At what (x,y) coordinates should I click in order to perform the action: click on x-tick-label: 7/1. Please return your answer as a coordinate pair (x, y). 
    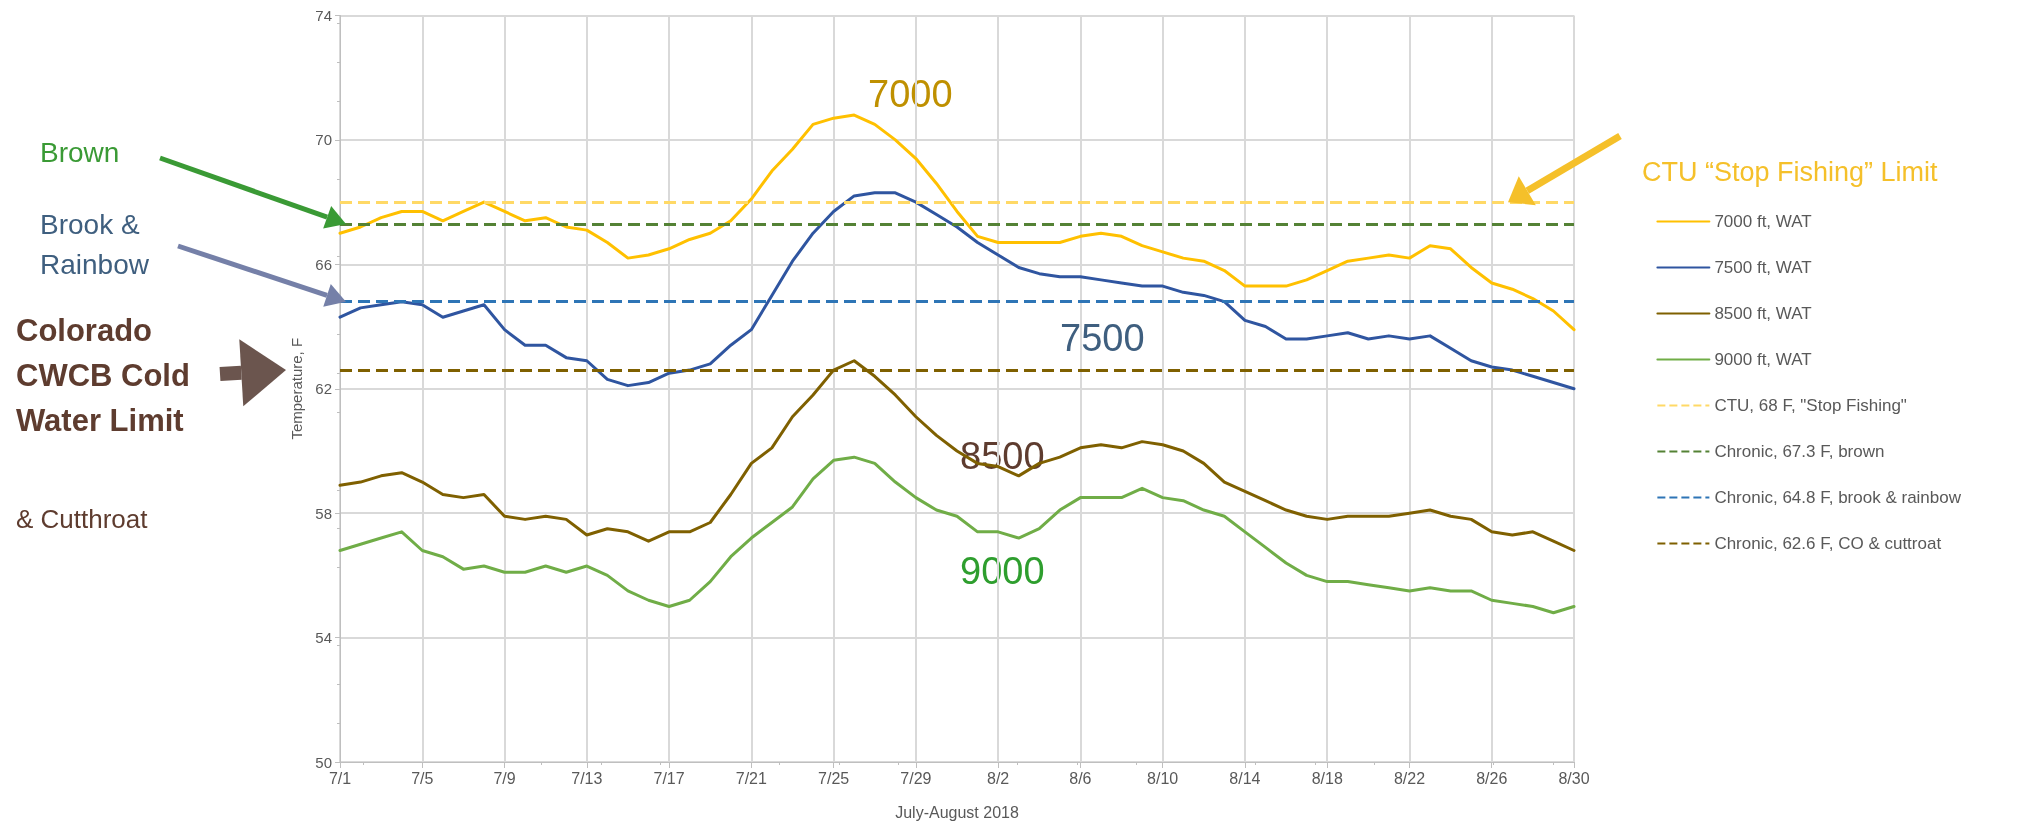
    Looking at the image, I should click on (340, 778).